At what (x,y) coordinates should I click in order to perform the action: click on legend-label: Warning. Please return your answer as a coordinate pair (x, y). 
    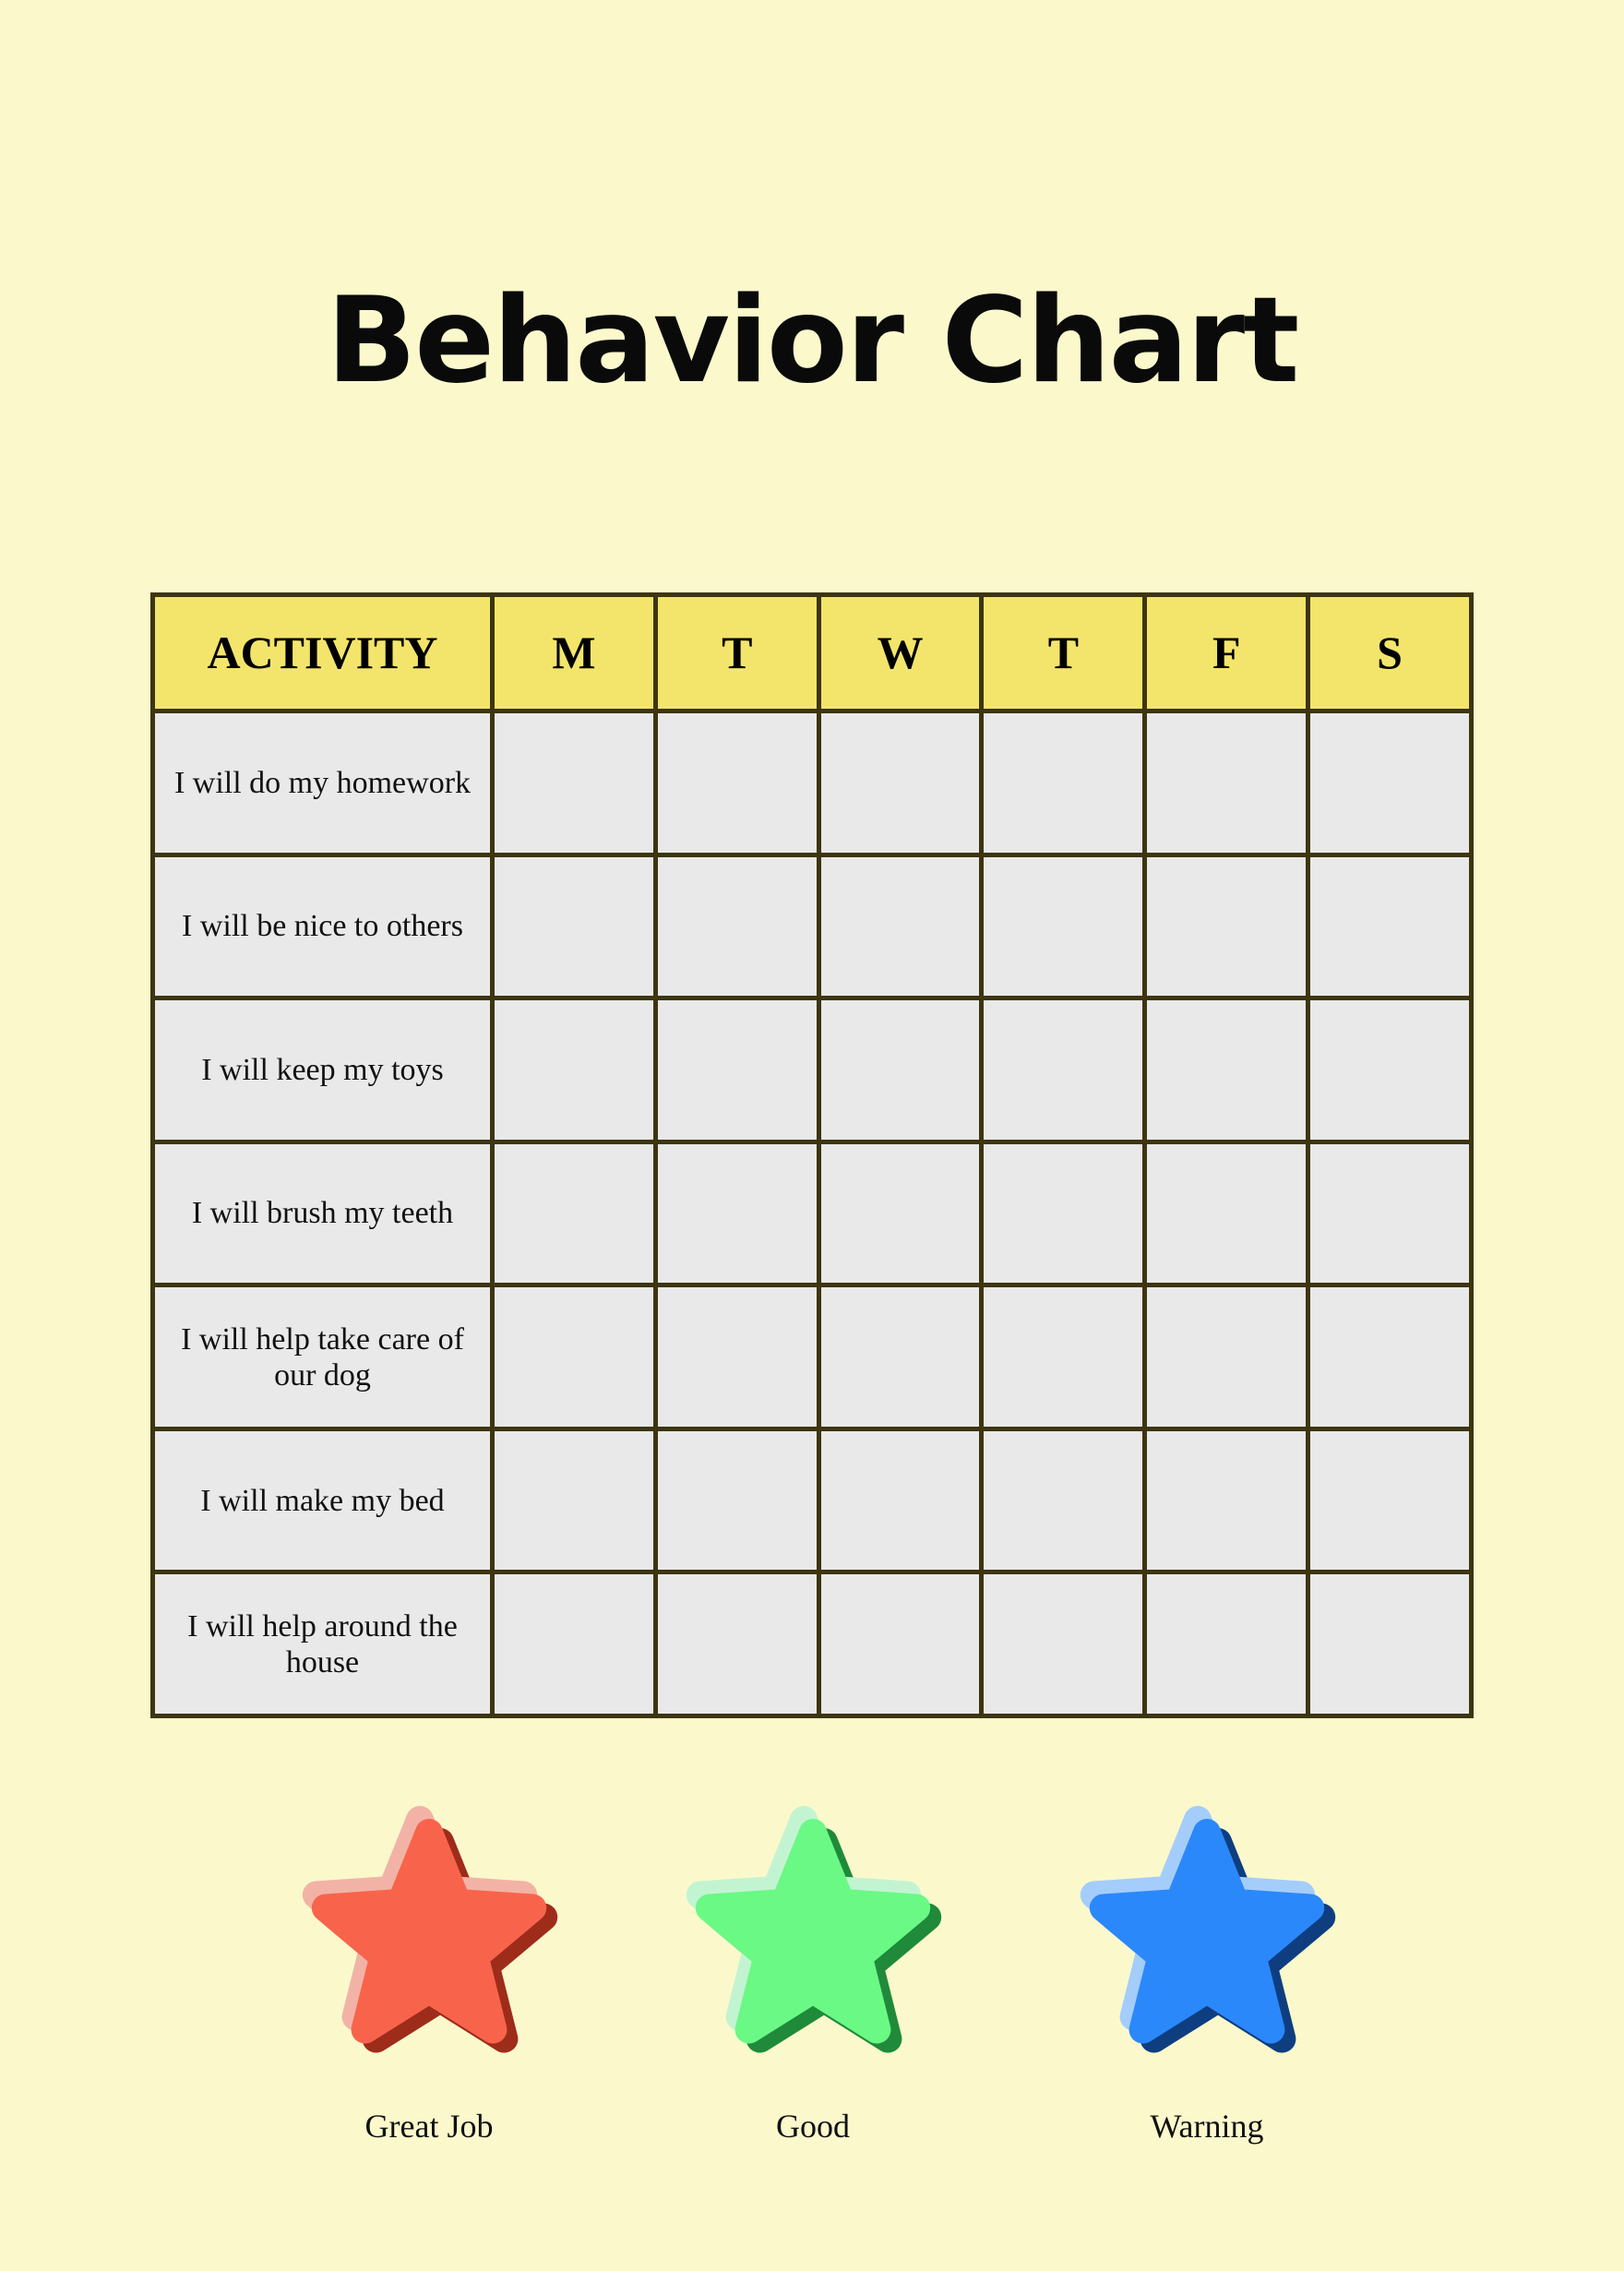
    Looking at the image, I should click on (1207, 2126).